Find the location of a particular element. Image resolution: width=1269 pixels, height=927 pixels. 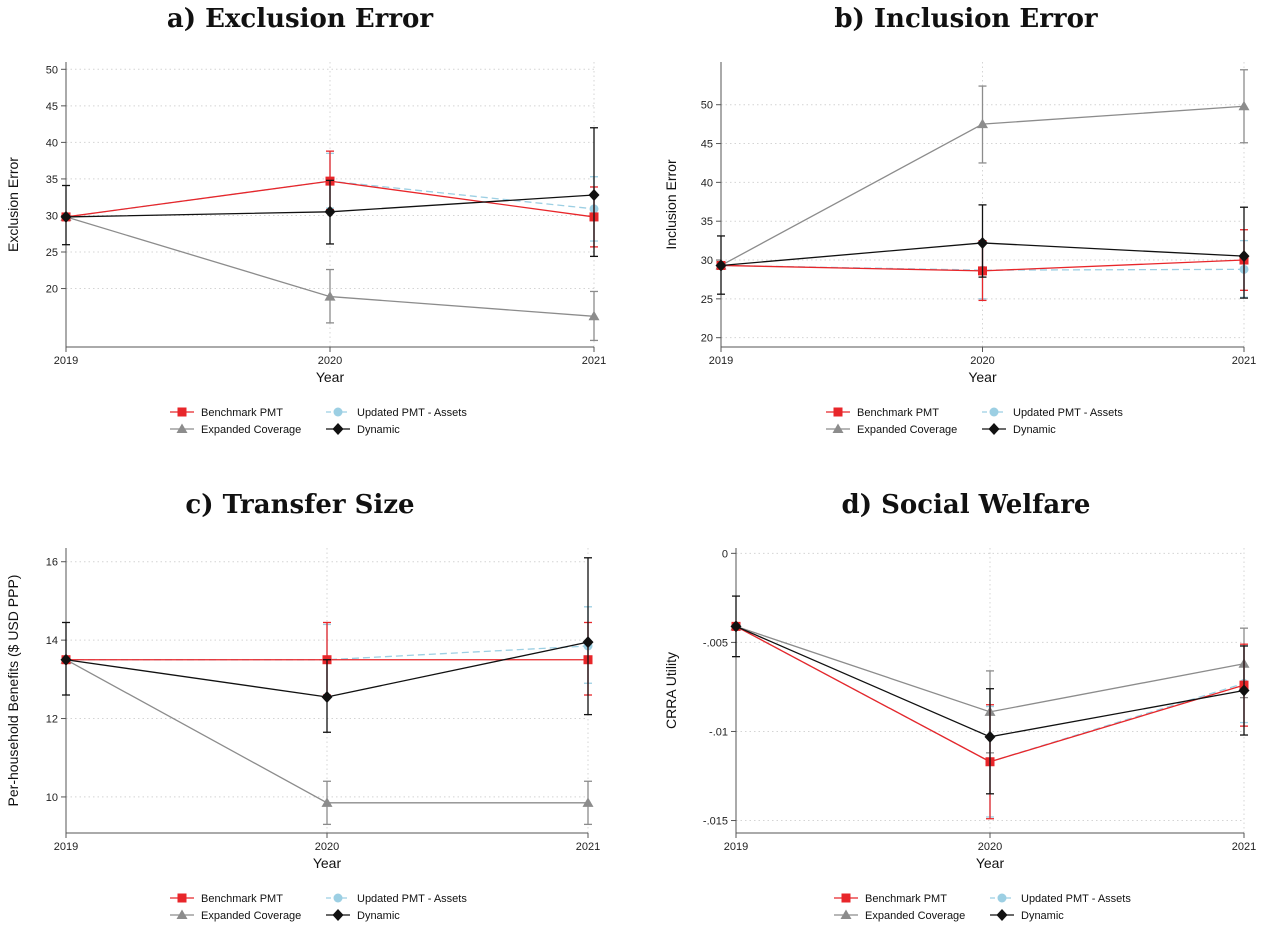

panel-title-c: c) Transfer Size is located at coordinates (300, 505).